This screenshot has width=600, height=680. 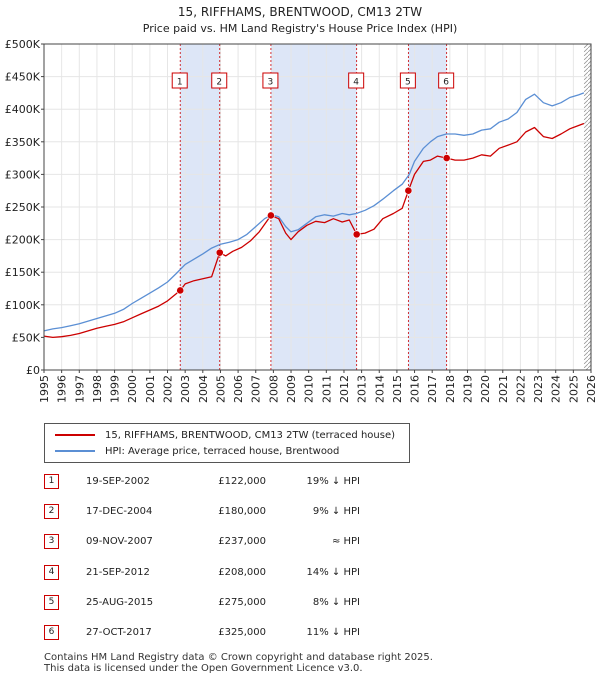 What do you see at coordinates (356, 83) in the screenshot?
I see `sale-marker-label: 4` at bounding box center [356, 83].